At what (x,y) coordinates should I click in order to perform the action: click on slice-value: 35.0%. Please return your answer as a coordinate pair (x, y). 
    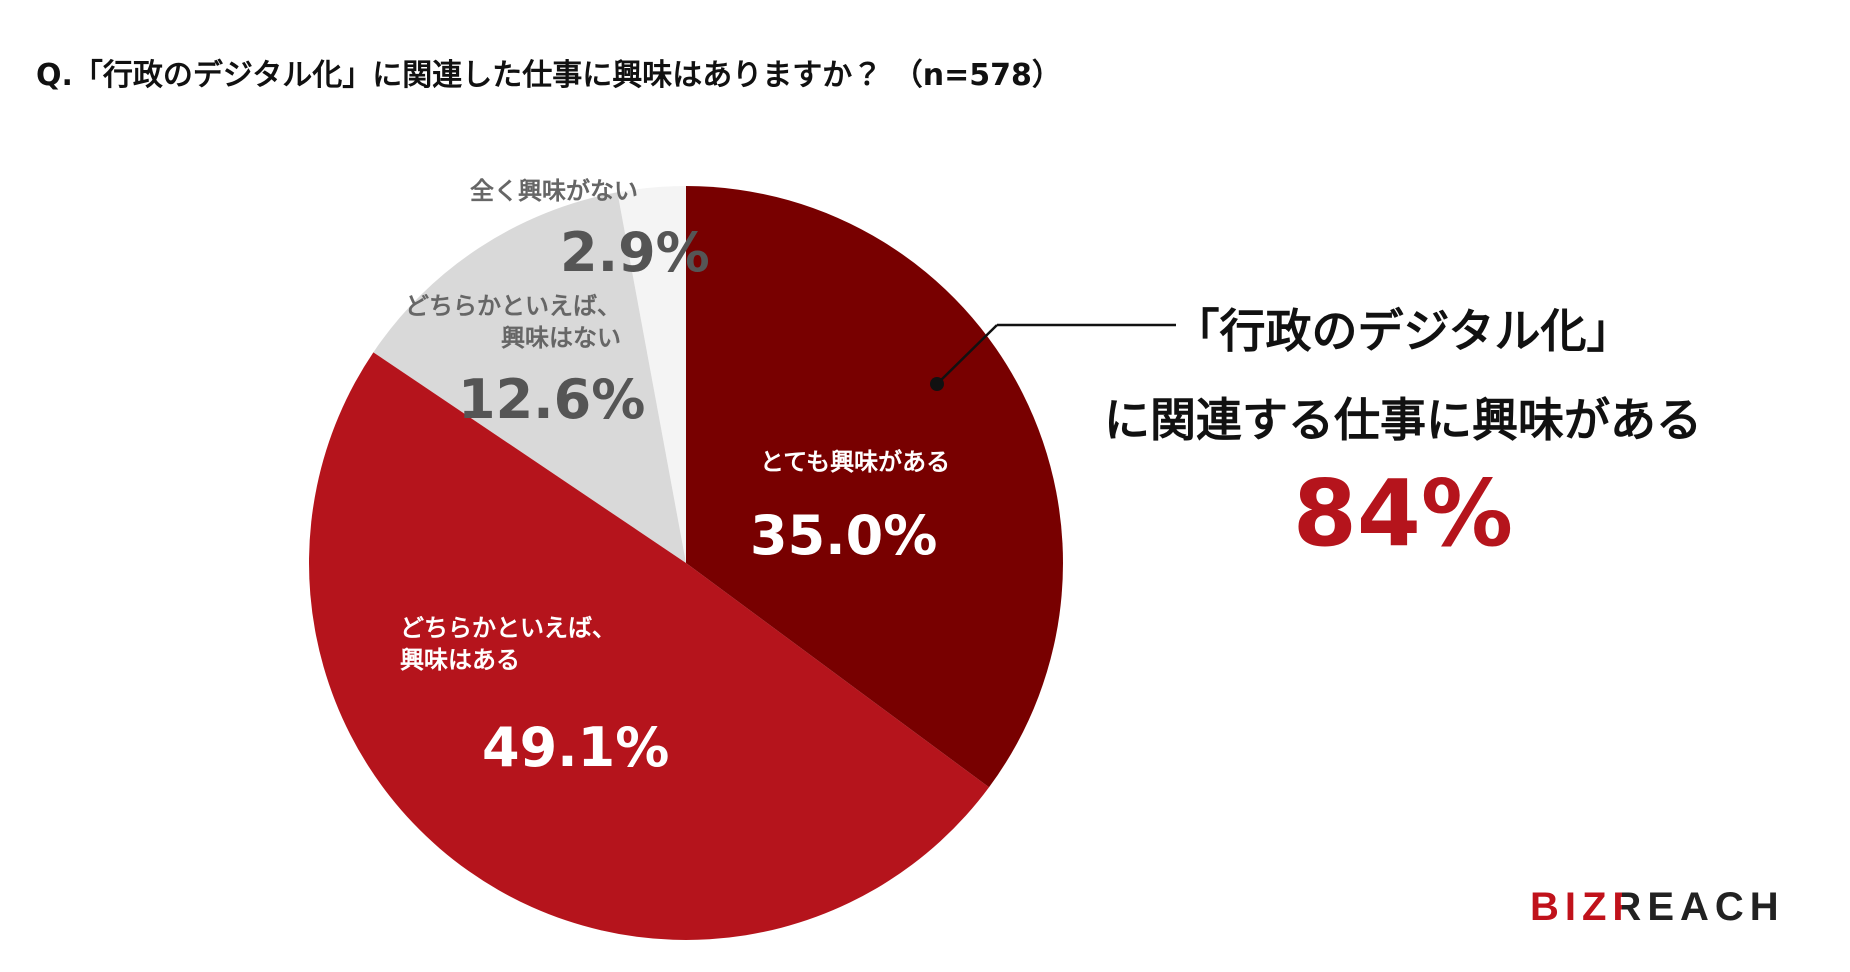
    Looking at the image, I should click on (844, 535).